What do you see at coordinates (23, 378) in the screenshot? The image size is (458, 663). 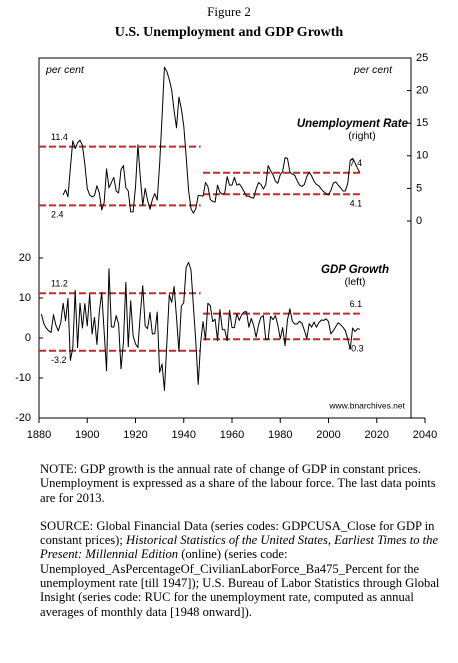 I see `y-tick-label: -10` at bounding box center [23, 378].